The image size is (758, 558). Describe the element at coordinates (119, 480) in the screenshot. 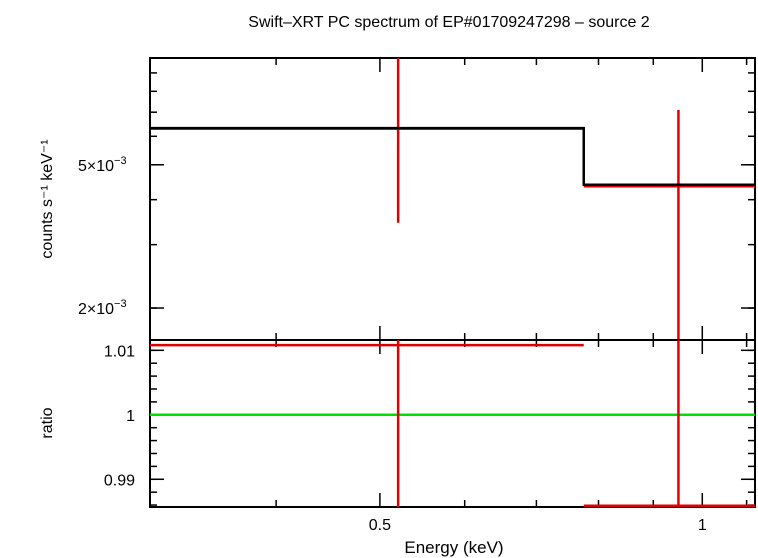

I see `ratio-y-tick-label: 0.99` at that location.